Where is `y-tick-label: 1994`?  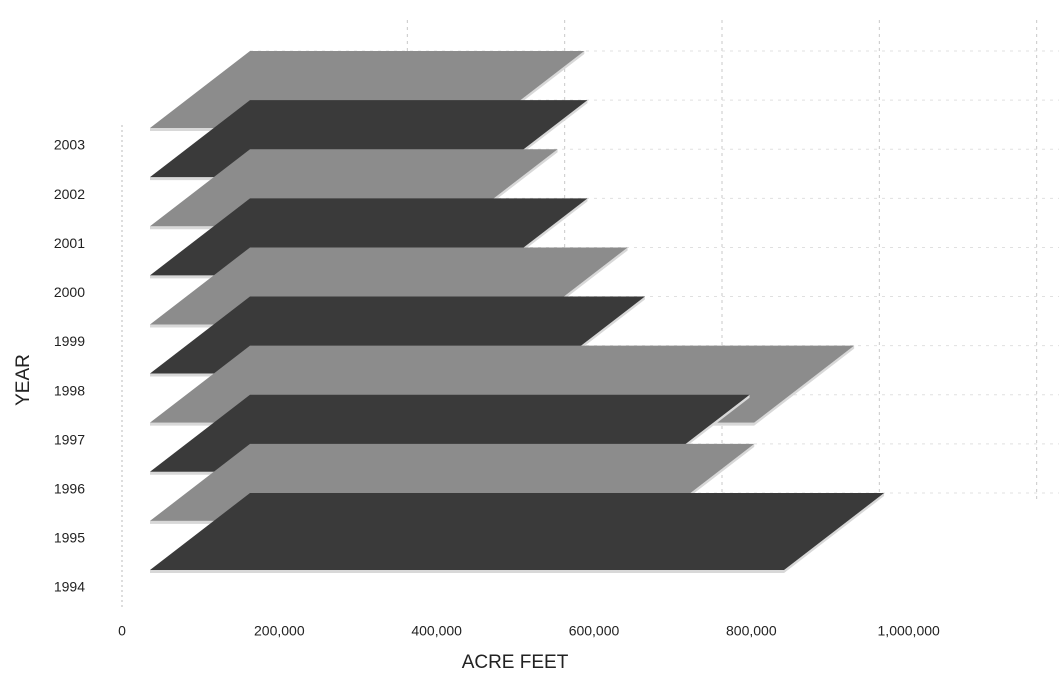 y-tick-label: 1994 is located at coordinates (69, 587).